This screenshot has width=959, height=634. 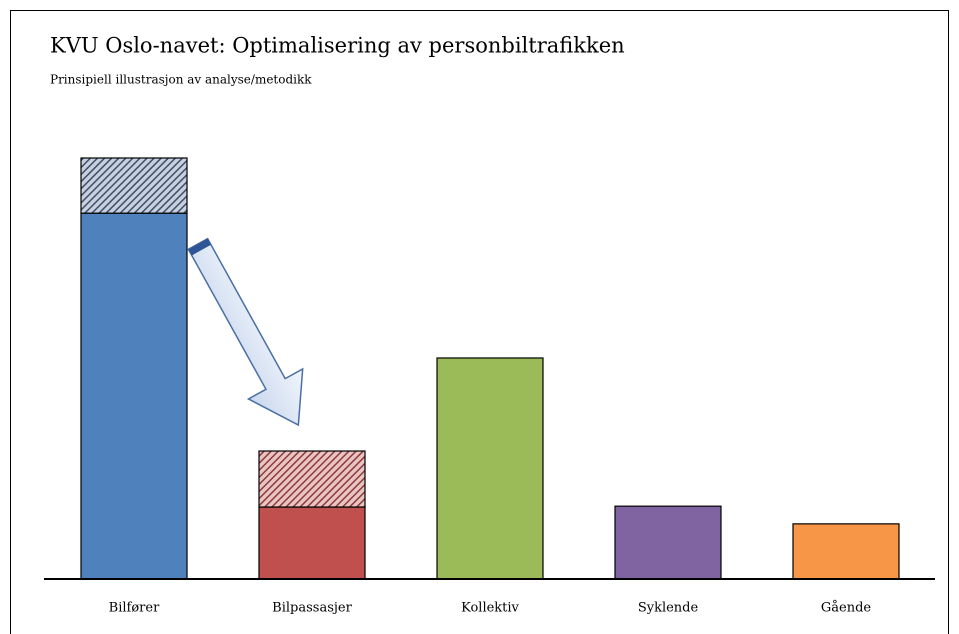 What do you see at coordinates (245, 332) in the screenshot?
I see `shift-arrow` at bounding box center [245, 332].